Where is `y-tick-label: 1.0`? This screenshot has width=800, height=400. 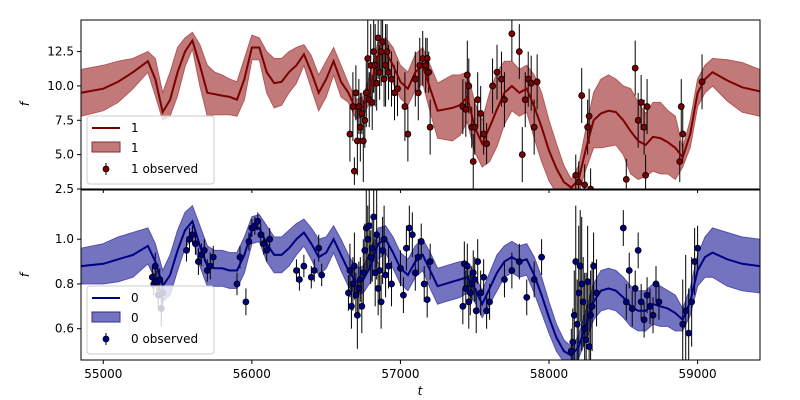
y-tick-label: 1.0 is located at coordinates (64, 239).